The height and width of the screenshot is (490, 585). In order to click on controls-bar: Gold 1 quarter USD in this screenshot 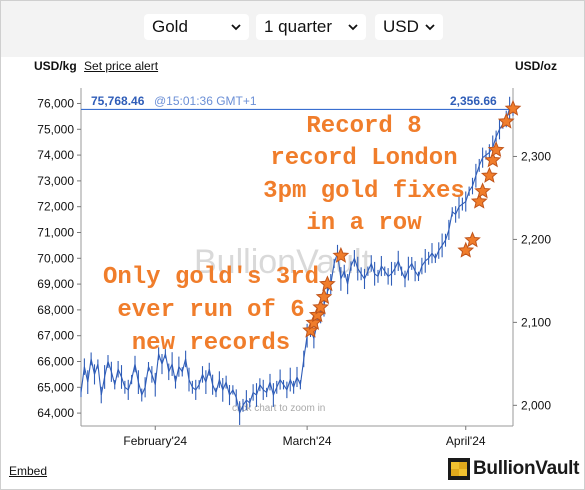, I will do `click(292, 29)`.